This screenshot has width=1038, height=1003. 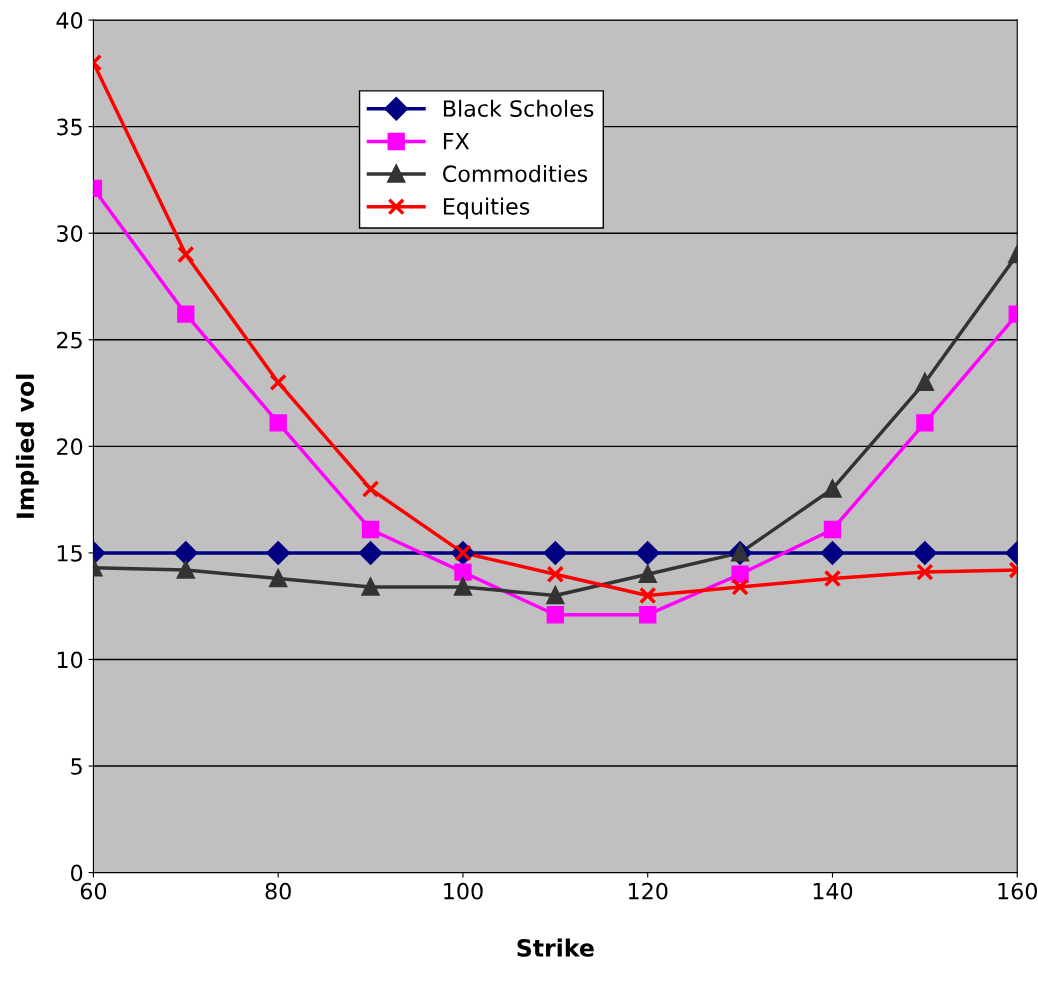 What do you see at coordinates (486, 208) in the screenshot?
I see `legend-label: Equities` at bounding box center [486, 208].